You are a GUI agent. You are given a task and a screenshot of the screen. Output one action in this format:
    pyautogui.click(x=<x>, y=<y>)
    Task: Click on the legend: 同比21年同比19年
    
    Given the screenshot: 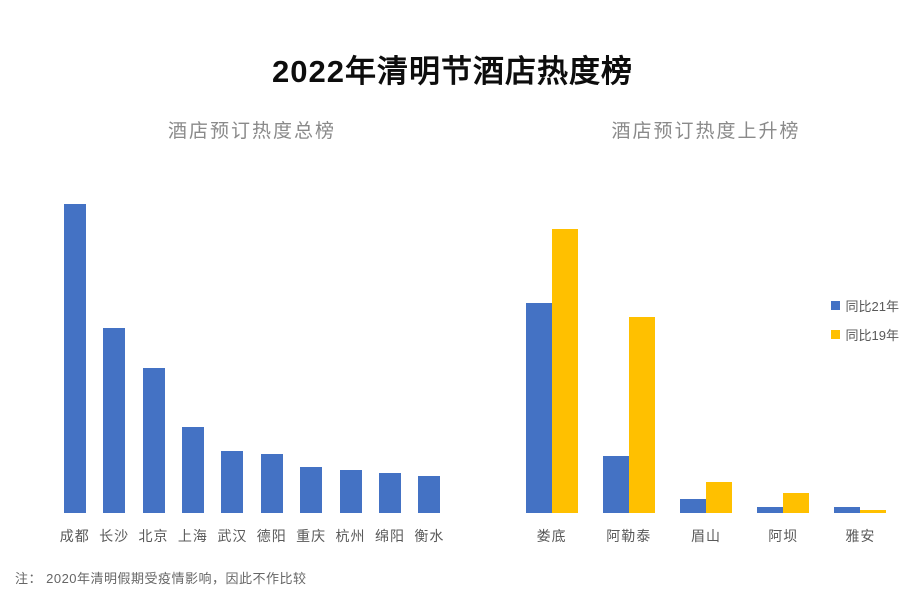 What is the action you would take?
    pyautogui.click(x=864, y=320)
    